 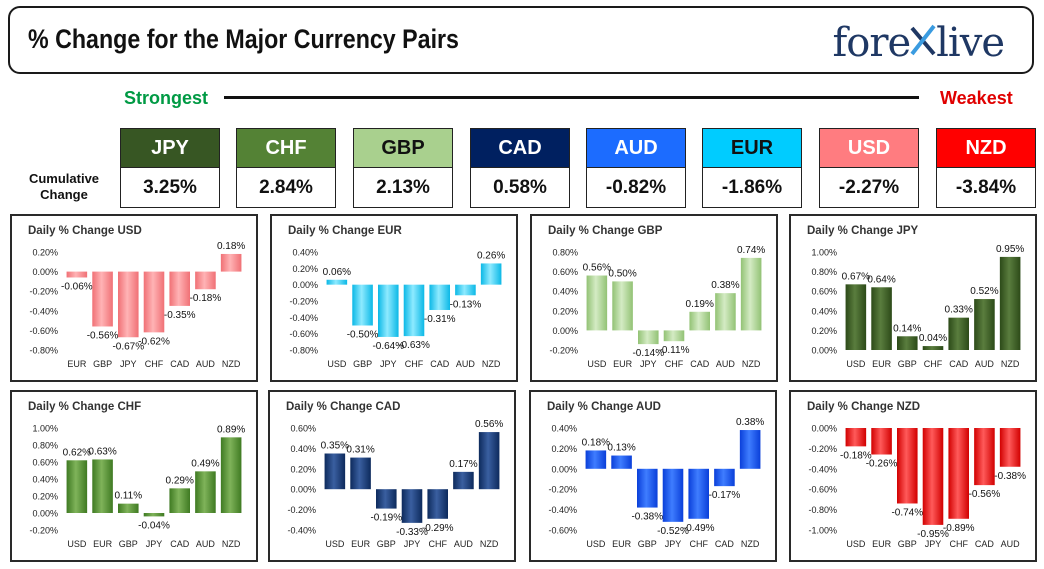 I want to click on data-label: 0.04%, so click(x=933, y=338).